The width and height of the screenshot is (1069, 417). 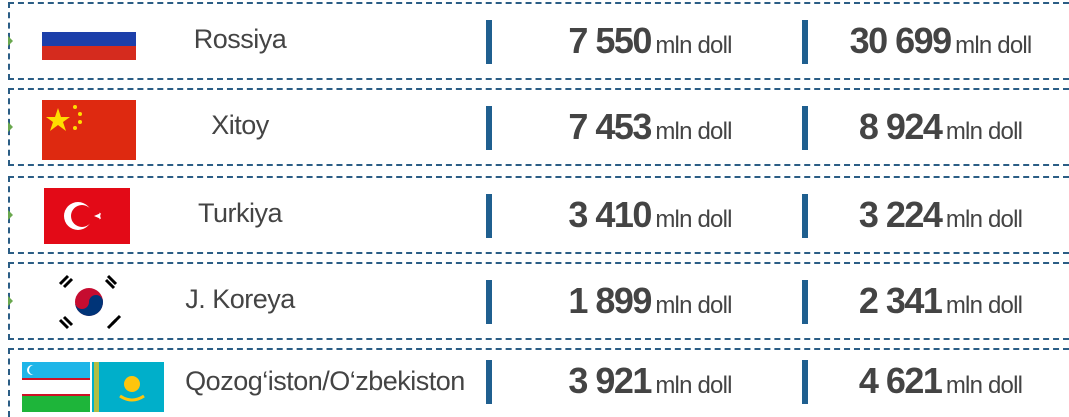 I want to click on value-number: 7 453, so click(x=610, y=126).